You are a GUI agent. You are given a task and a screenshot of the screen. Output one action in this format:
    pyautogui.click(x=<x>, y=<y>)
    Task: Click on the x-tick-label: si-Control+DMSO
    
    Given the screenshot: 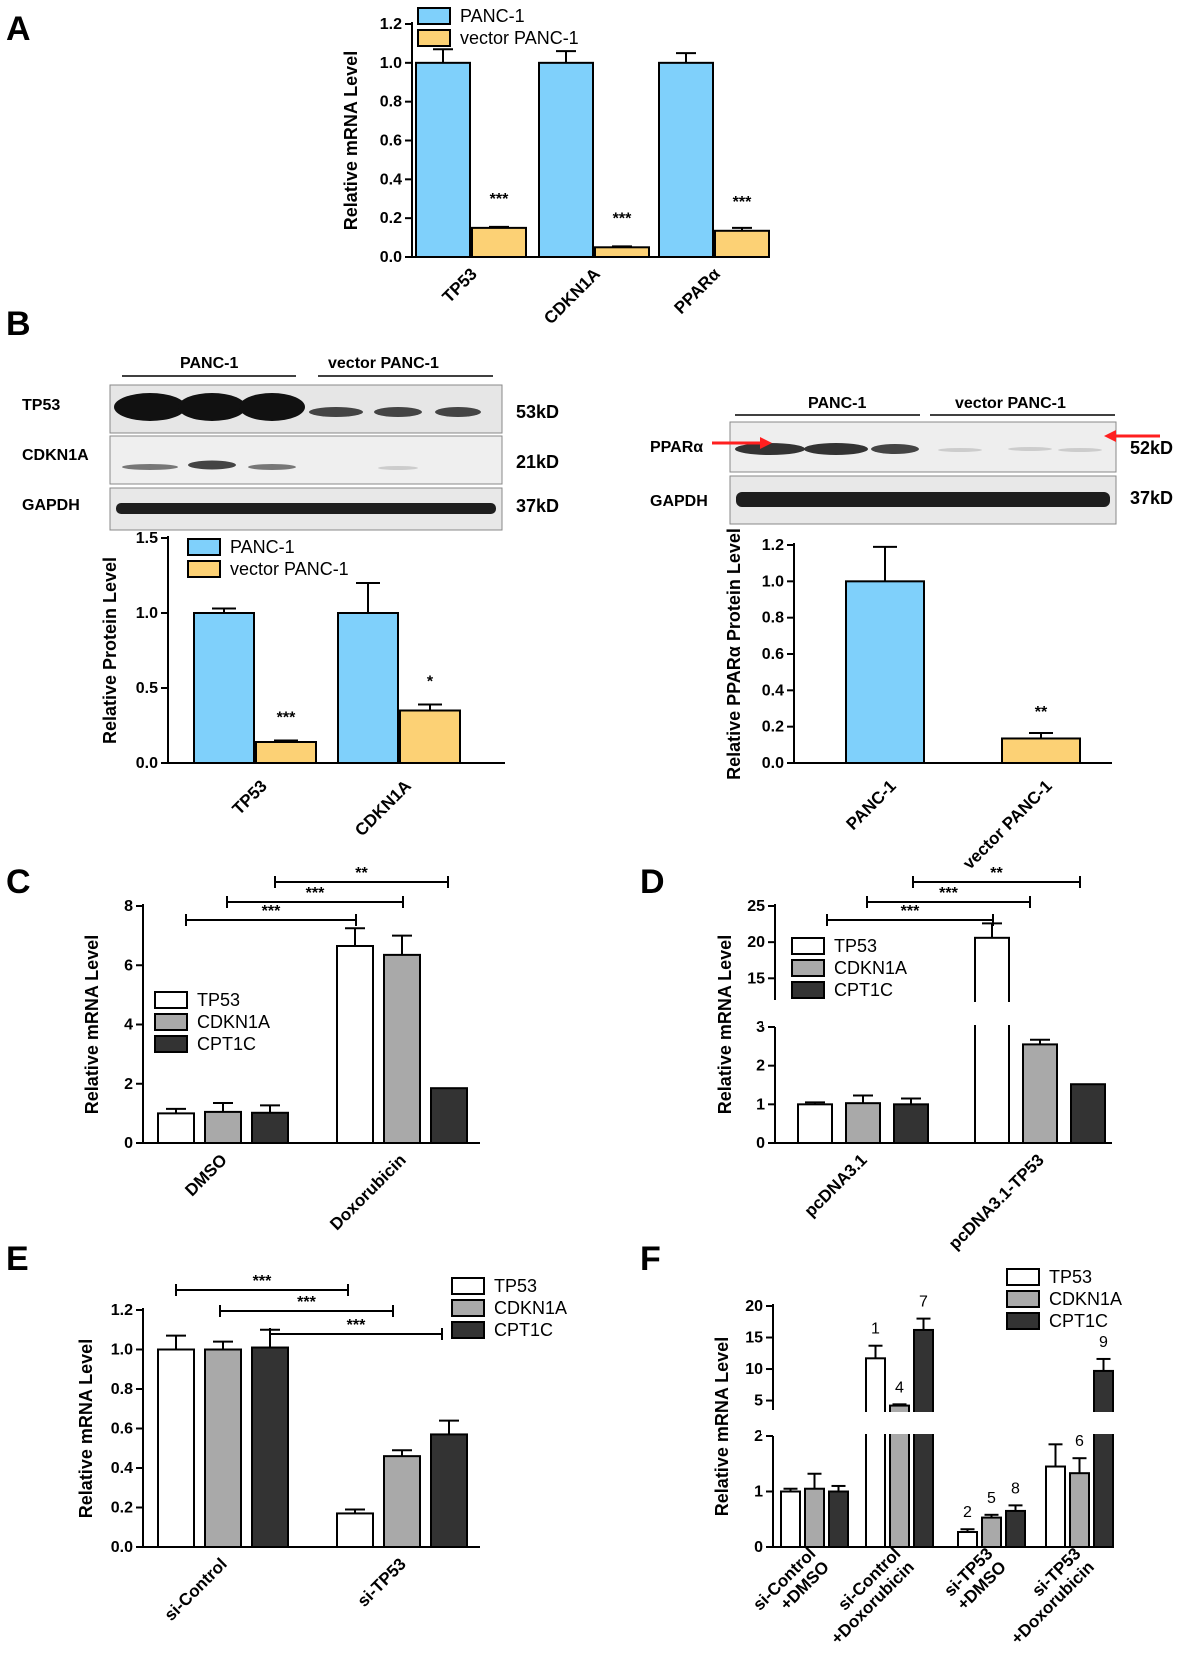 What is the action you would take?
    pyautogui.click(x=791, y=1586)
    